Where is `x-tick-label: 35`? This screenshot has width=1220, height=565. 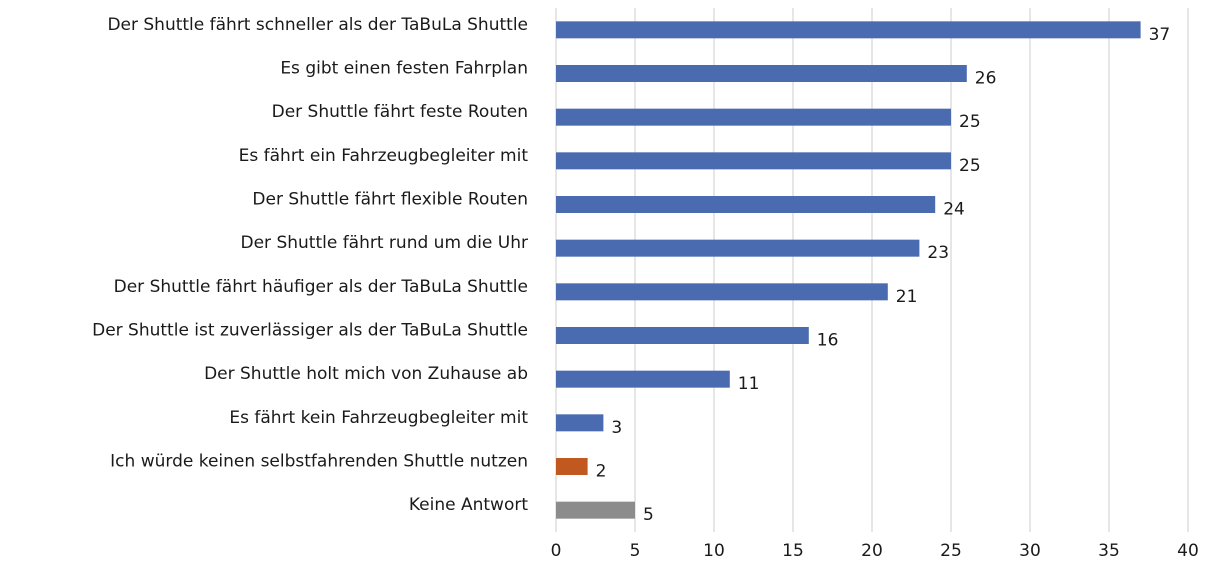 x-tick-label: 35 is located at coordinates (1109, 551).